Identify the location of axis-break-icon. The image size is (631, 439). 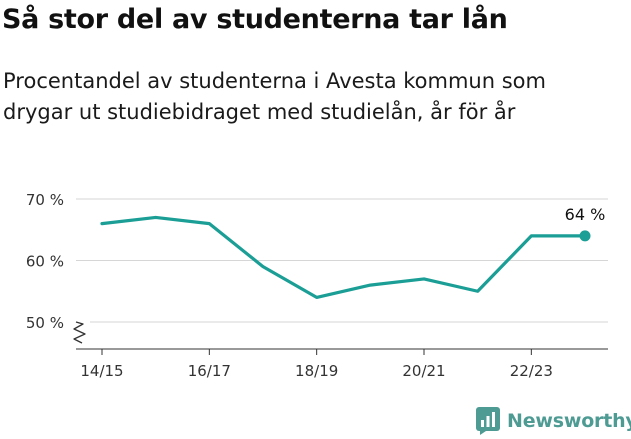
(79, 332).